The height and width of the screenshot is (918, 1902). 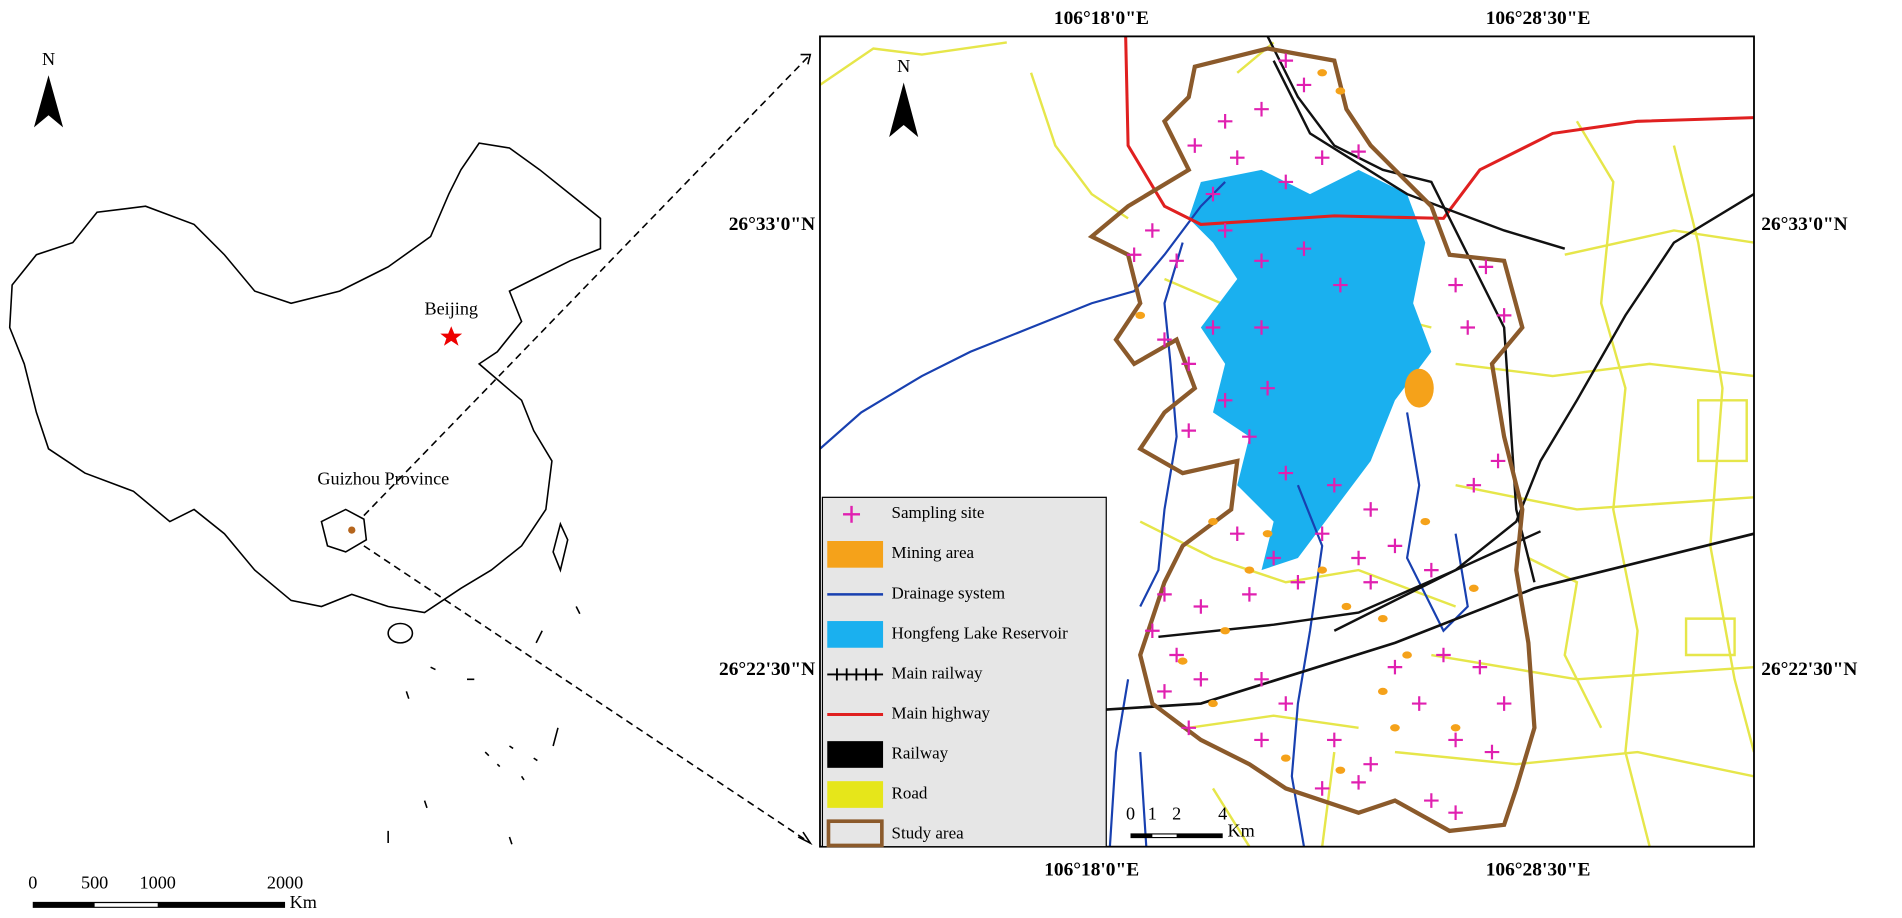 What do you see at coordinates (451, 336) in the screenshot?
I see `star` at bounding box center [451, 336].